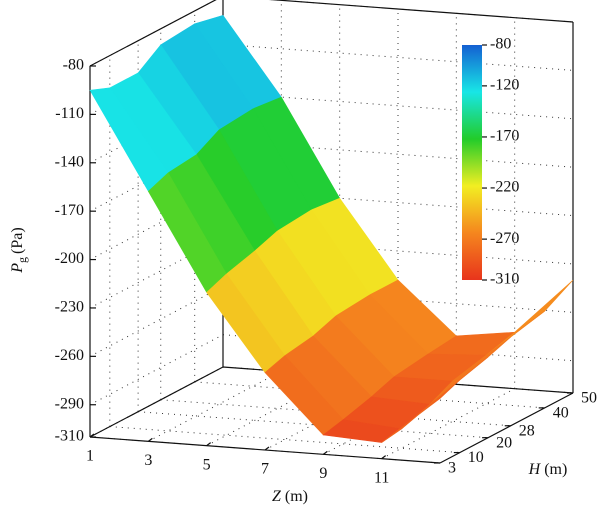 This screenshot has width=600, height=511. What do you see at coordinates (561, 413) in the screenshot?
I see `y-tick-label: 40` at bounding box center [561, 413].